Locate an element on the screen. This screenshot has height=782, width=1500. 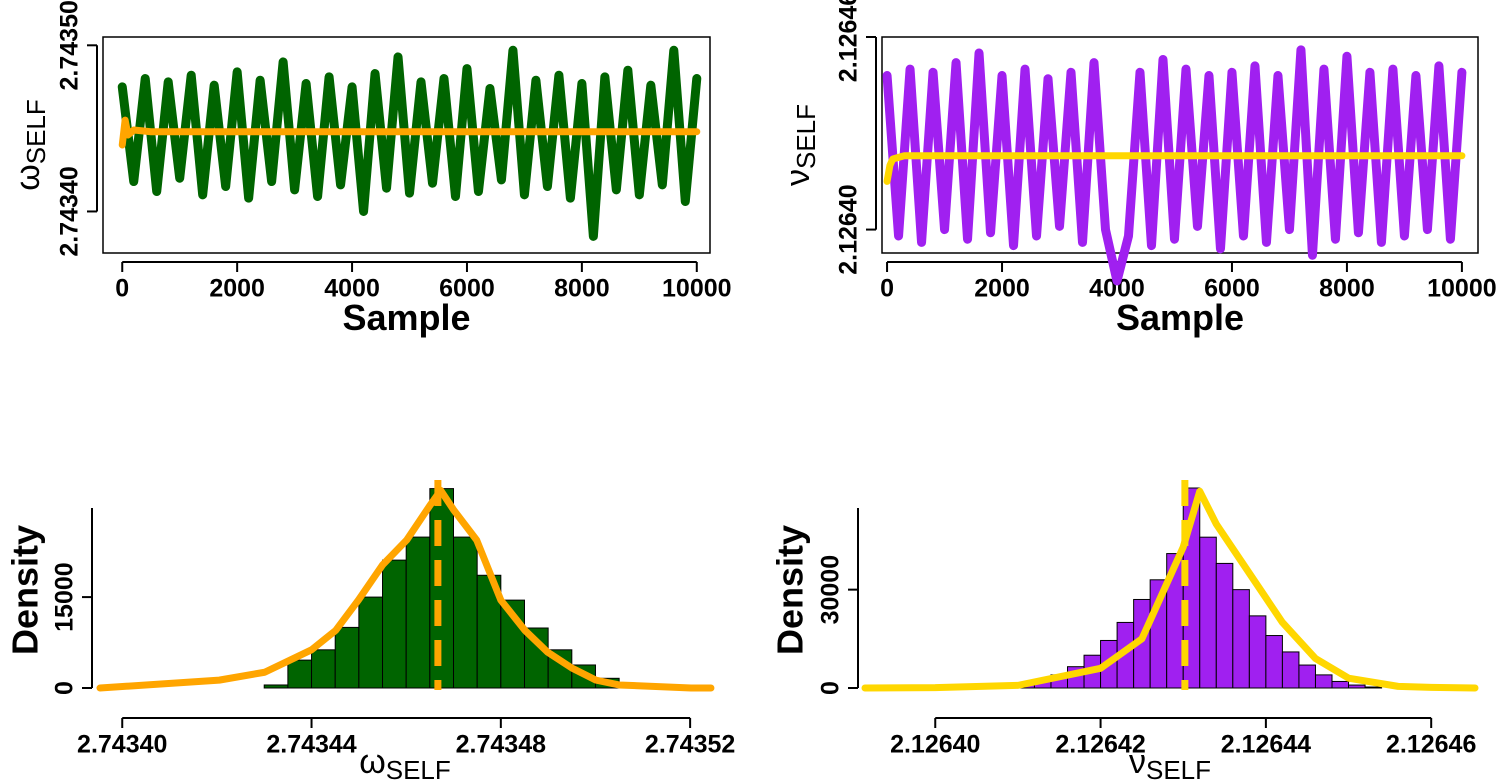
x-tick-label: 2.74352 is located at coordinates (690, 745).